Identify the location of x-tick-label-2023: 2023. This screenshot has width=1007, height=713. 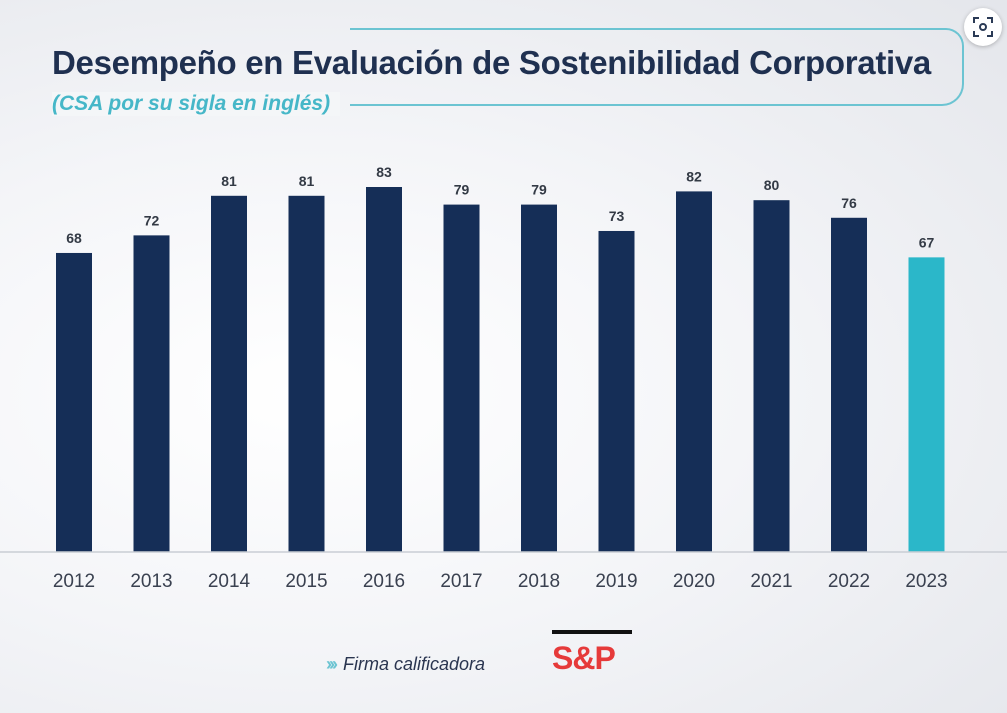
(926, 581).